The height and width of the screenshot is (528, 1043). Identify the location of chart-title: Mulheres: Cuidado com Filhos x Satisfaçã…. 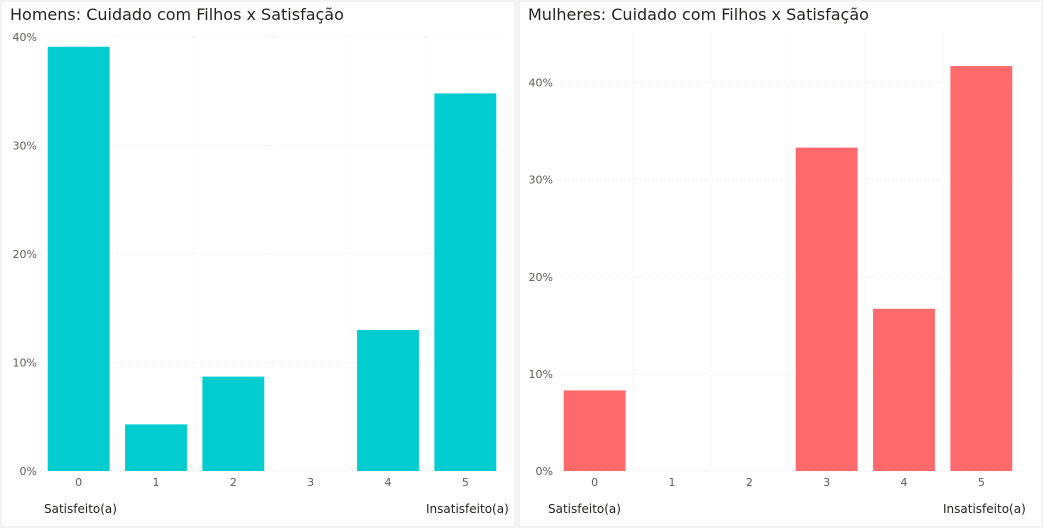
(698, 14).